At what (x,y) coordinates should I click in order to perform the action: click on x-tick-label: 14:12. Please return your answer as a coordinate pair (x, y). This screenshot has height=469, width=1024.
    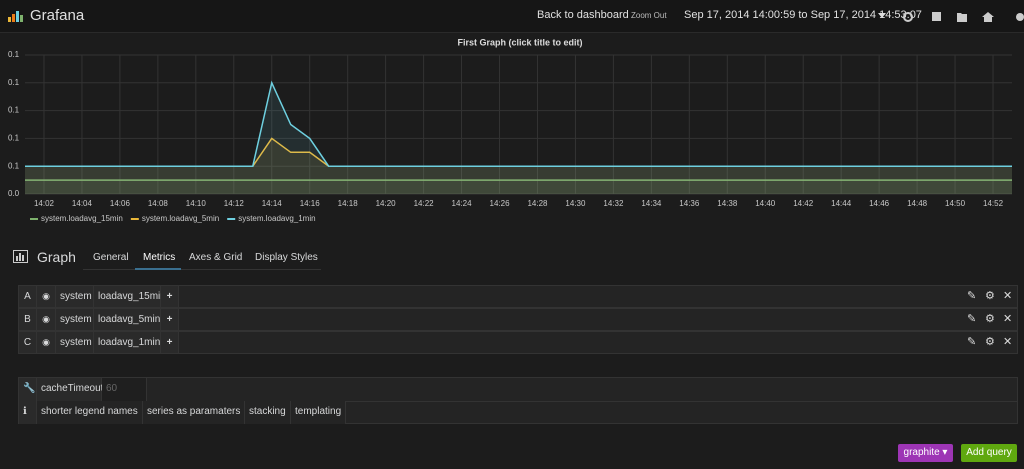
    Looking at the image, I should click on (234, 203).